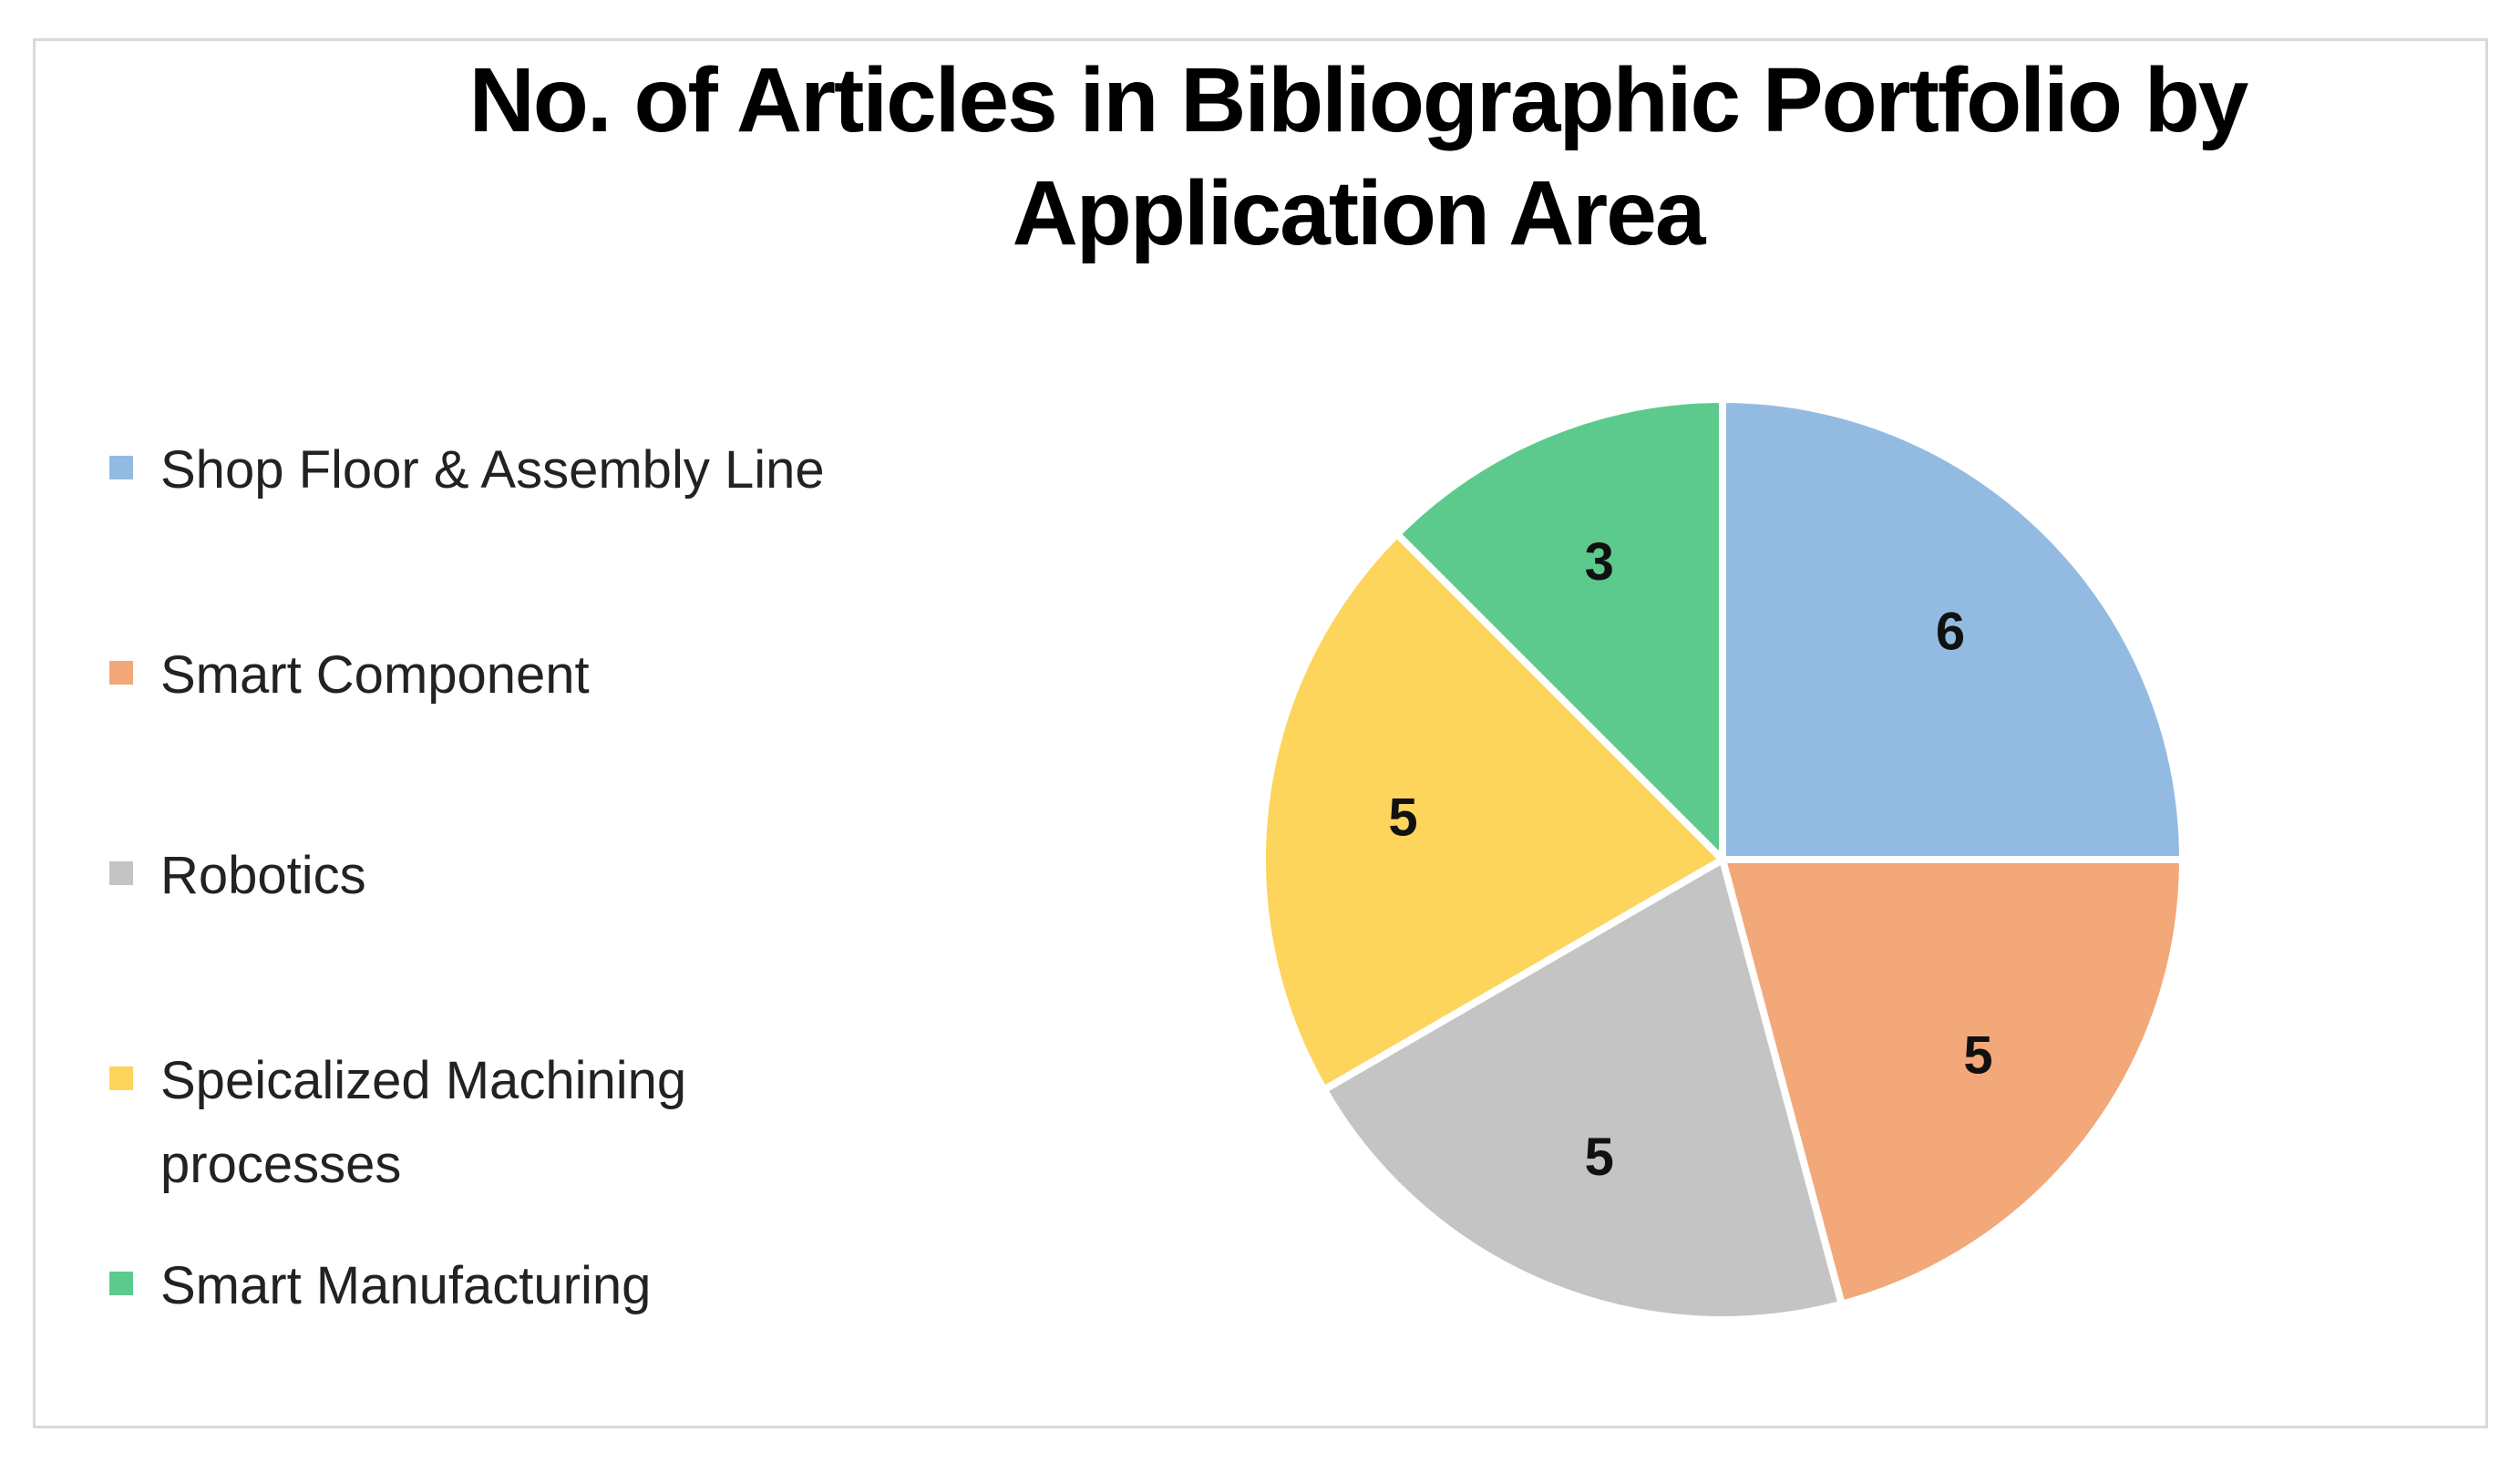  What do you see at coordinates (263, 875) in the screenshot?
I see `legend-label: Robotics` at bounding box center [263, 875].